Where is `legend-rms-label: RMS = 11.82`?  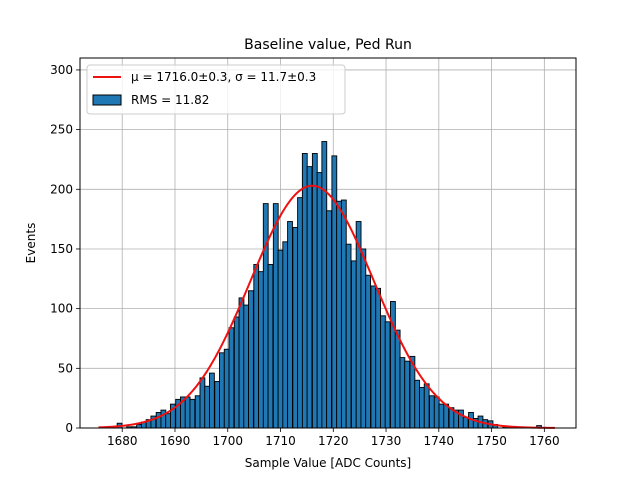 legend-rms-label: RMS = 11.82 is located at coordinates (170, 100).